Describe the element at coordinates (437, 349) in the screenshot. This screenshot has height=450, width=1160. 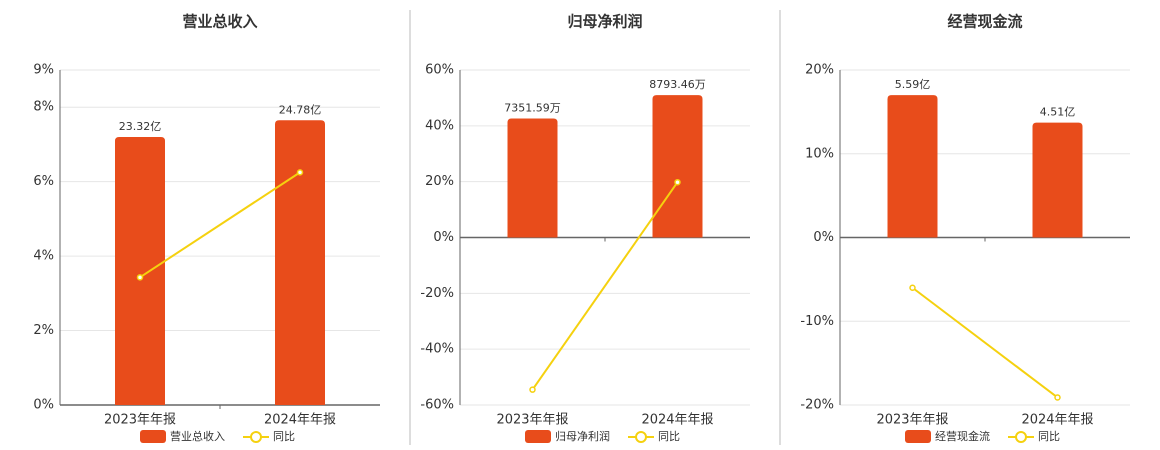
I see `y-tick-label: -40%` at that location.